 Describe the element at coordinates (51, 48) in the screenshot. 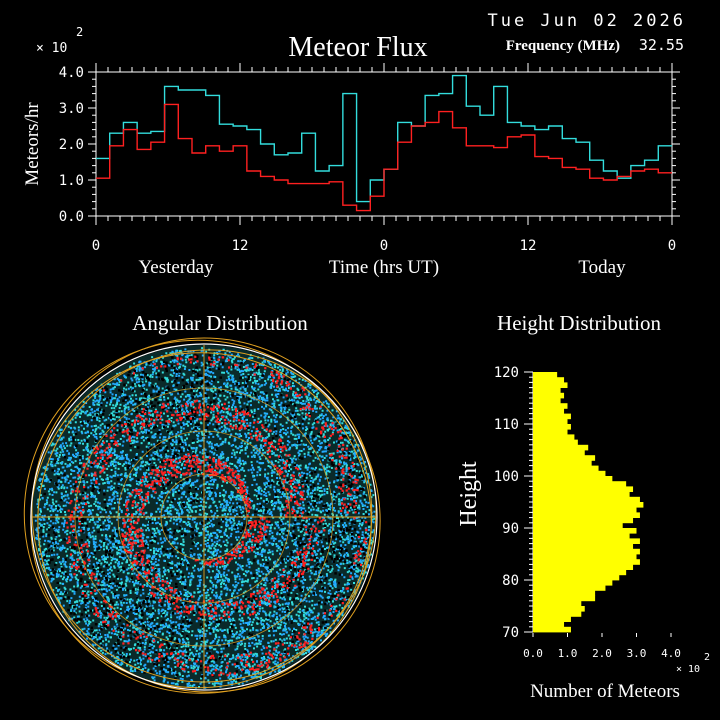

I see `flux-exponent-base: × 10` at that location.